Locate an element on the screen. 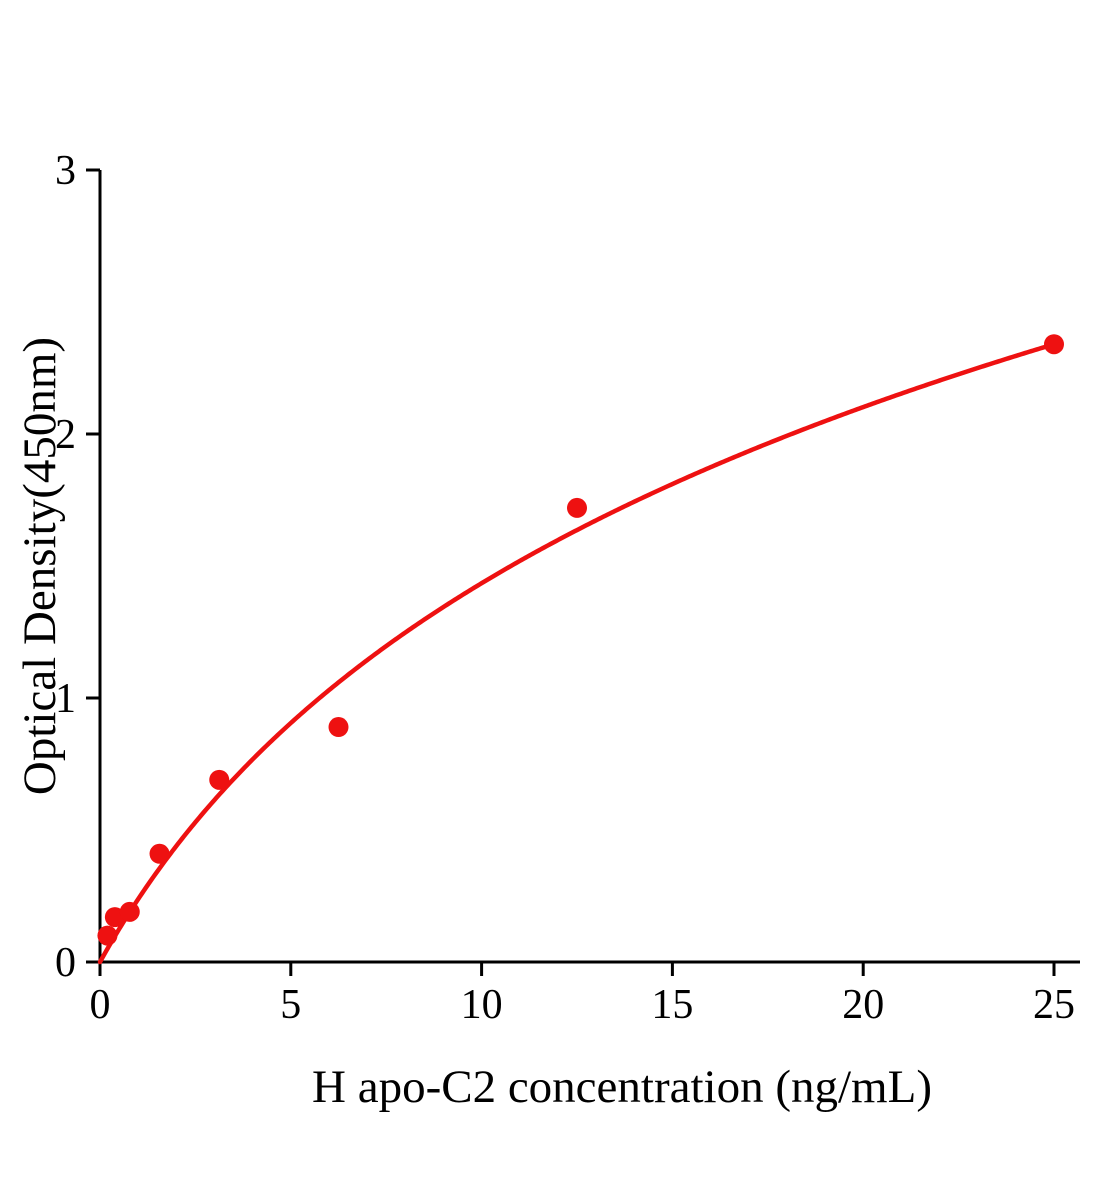 This screenshot has height=1200, width=1104. x-tick-label: 15 is located at coordinates (672, 1005).